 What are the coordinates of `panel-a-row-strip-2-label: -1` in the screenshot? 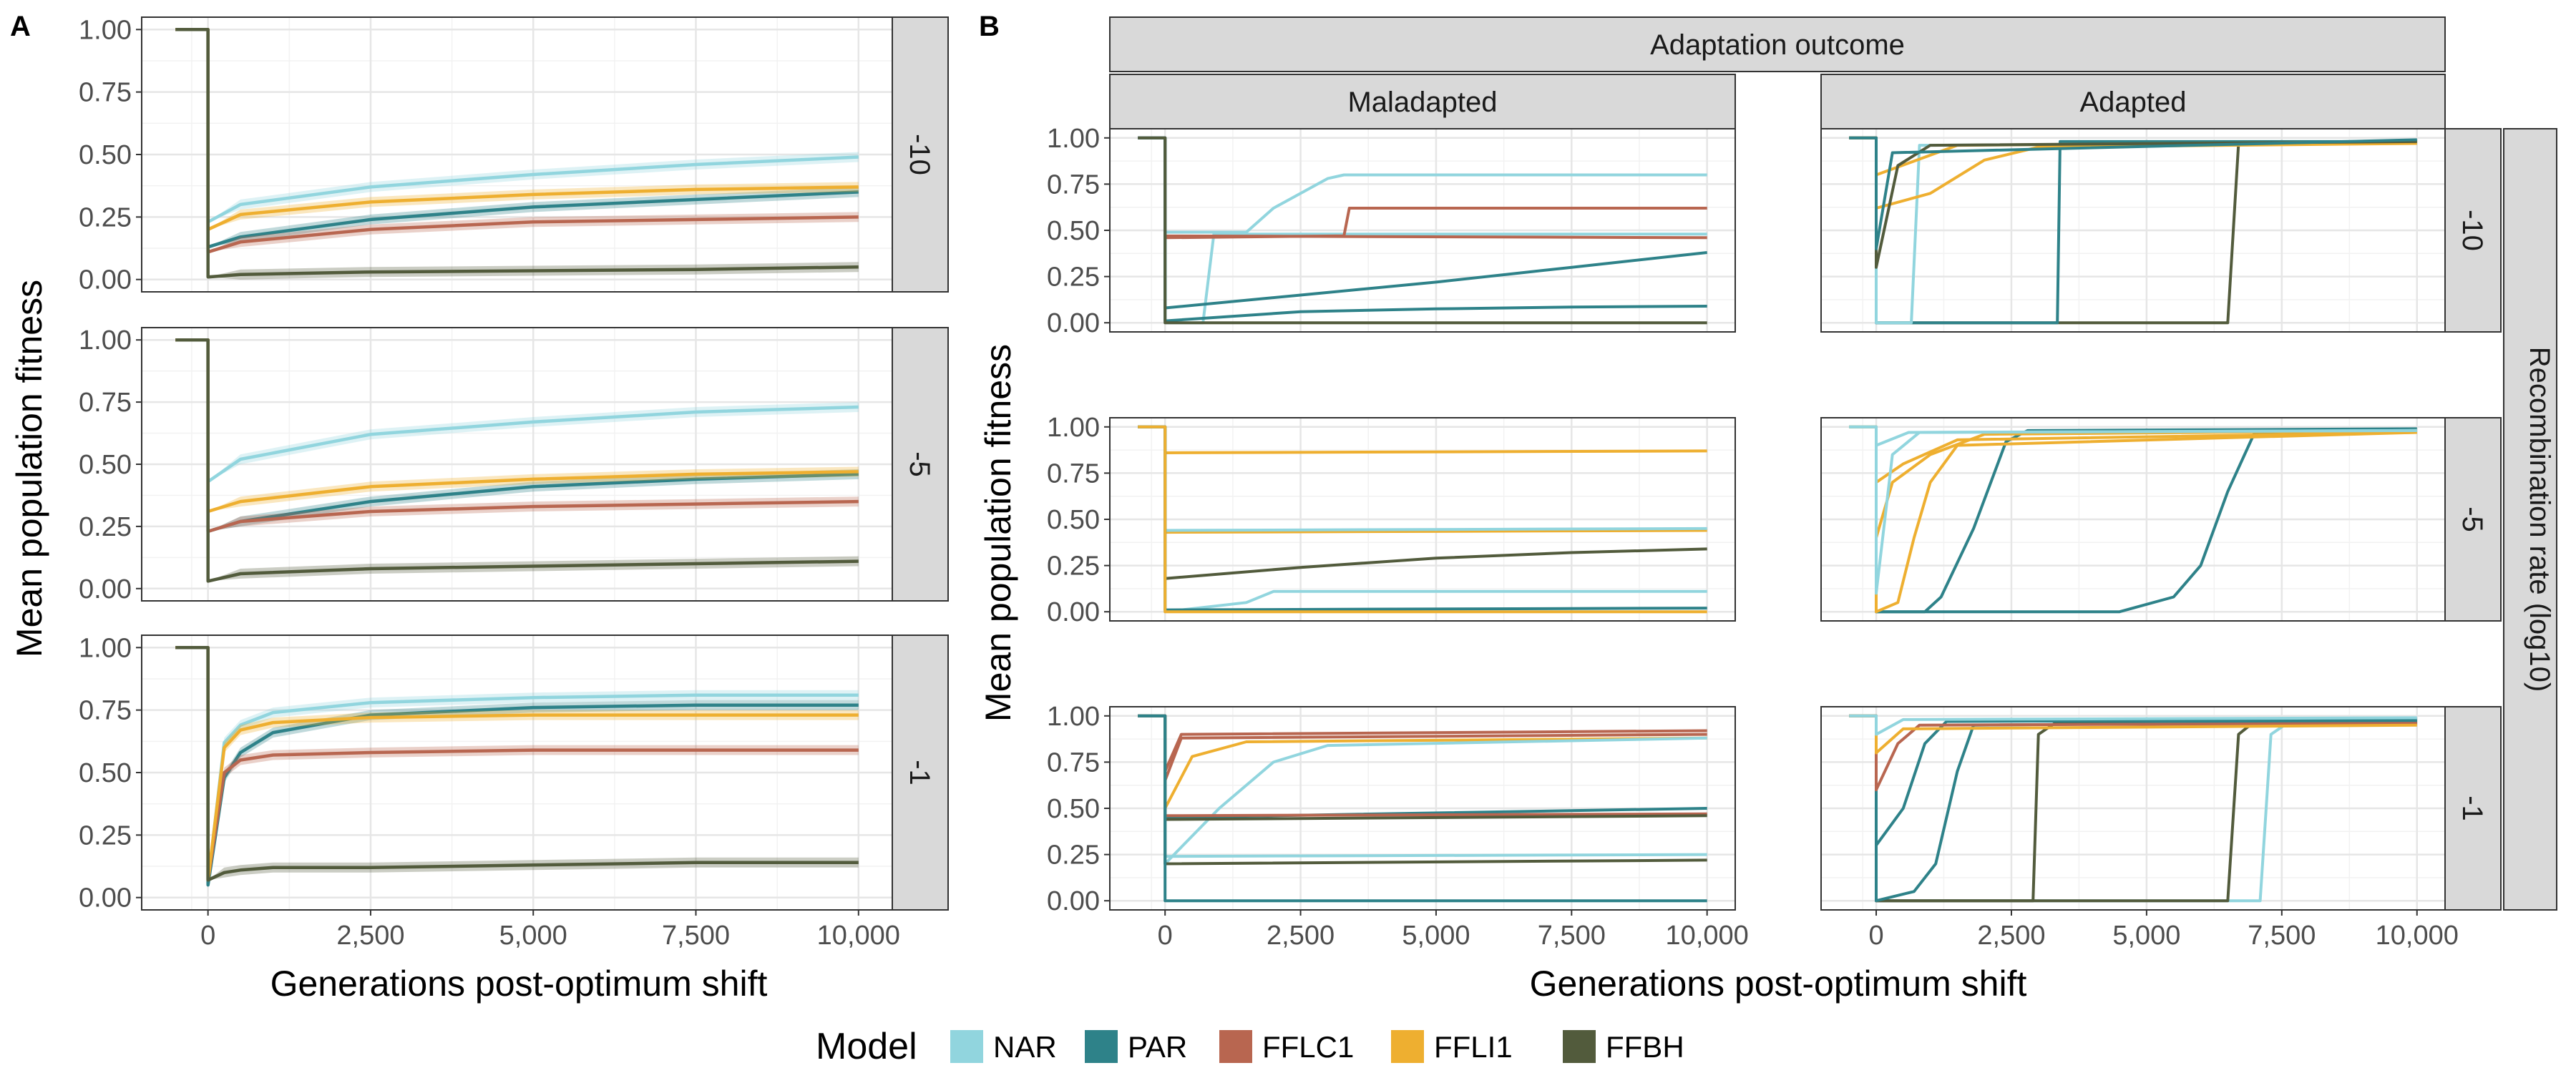 It's located at (919, 772).